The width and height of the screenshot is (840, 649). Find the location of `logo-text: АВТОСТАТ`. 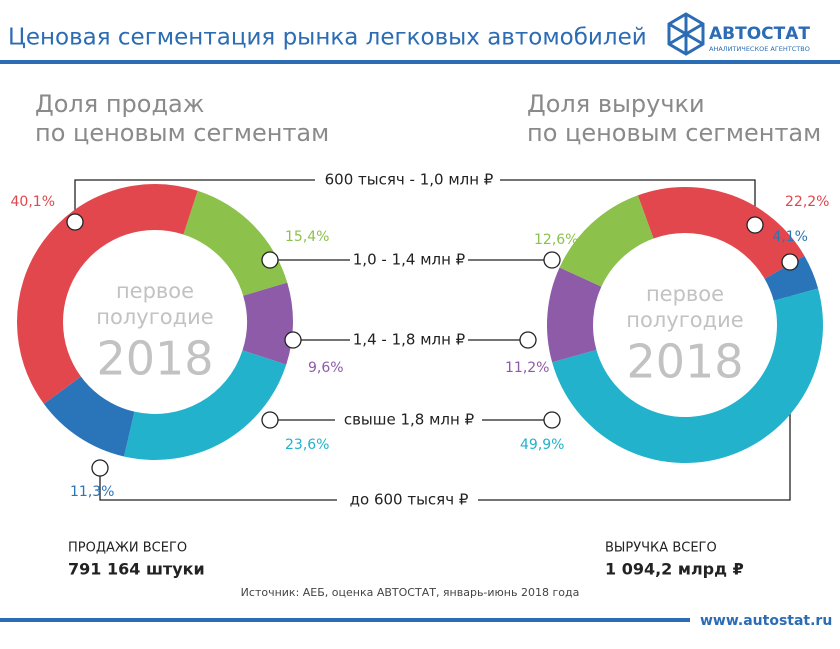

logo-text: АВТОСТАТ is located at coordinates (759, 34).